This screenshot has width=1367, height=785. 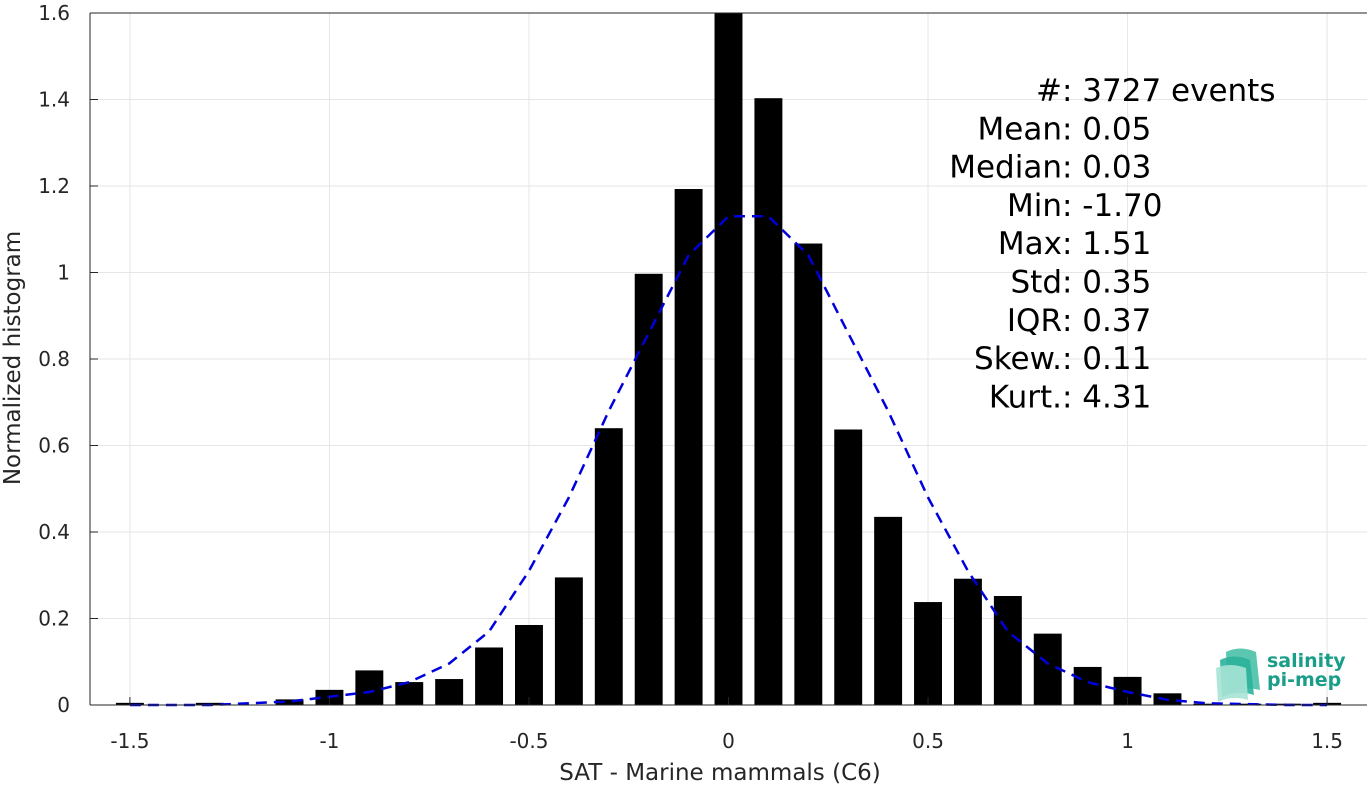 What do you see at coordinates (1106, 397) in the screenshot?
I see `stat-value: : 4.31` at bounding box center [1106, 397].